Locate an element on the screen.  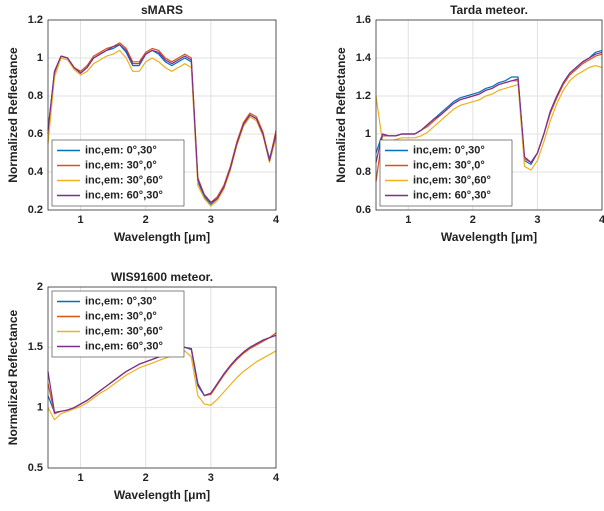
y-tick-label: 0.5 is located at coordinates (35, 468).